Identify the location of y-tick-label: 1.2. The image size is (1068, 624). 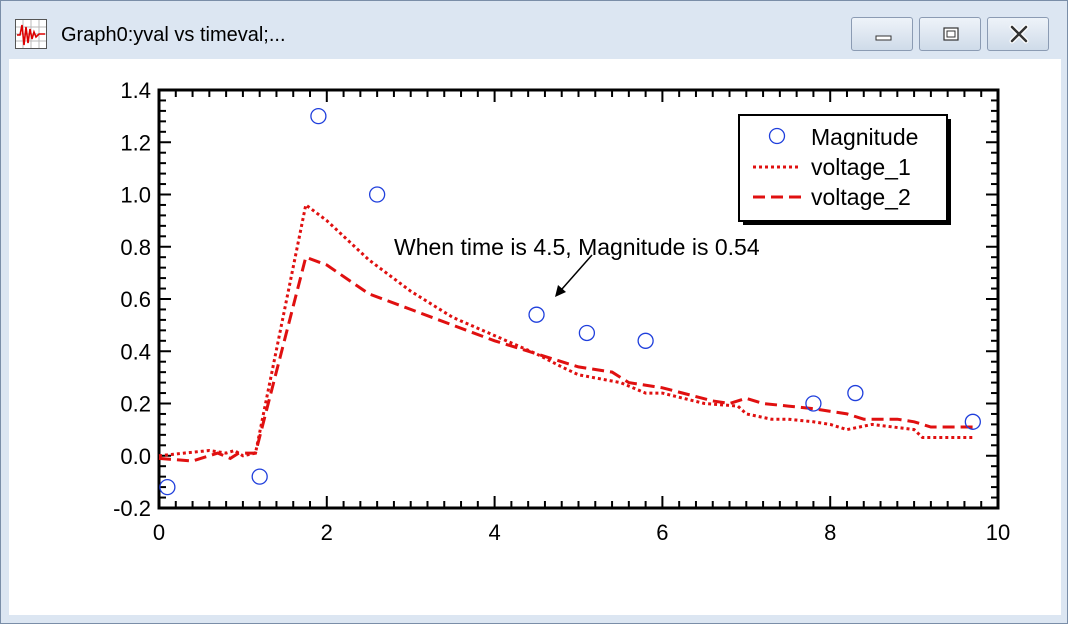
(135, 142).